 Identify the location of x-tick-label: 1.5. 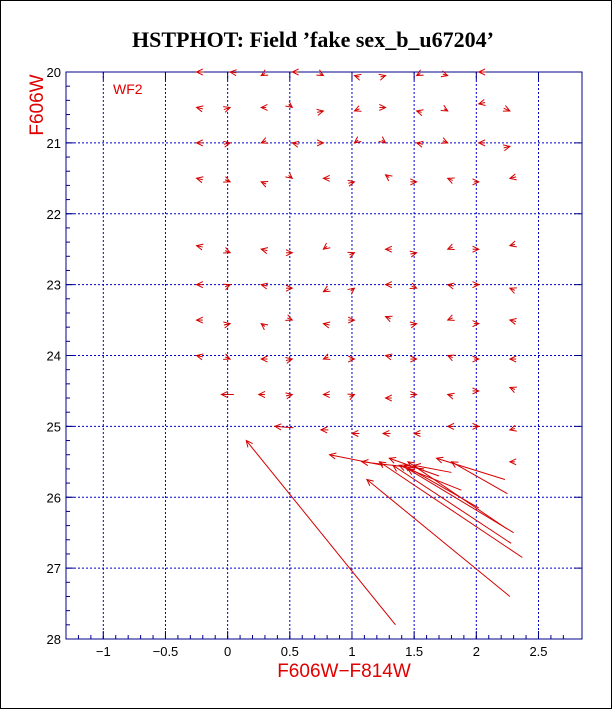
(414, 651).